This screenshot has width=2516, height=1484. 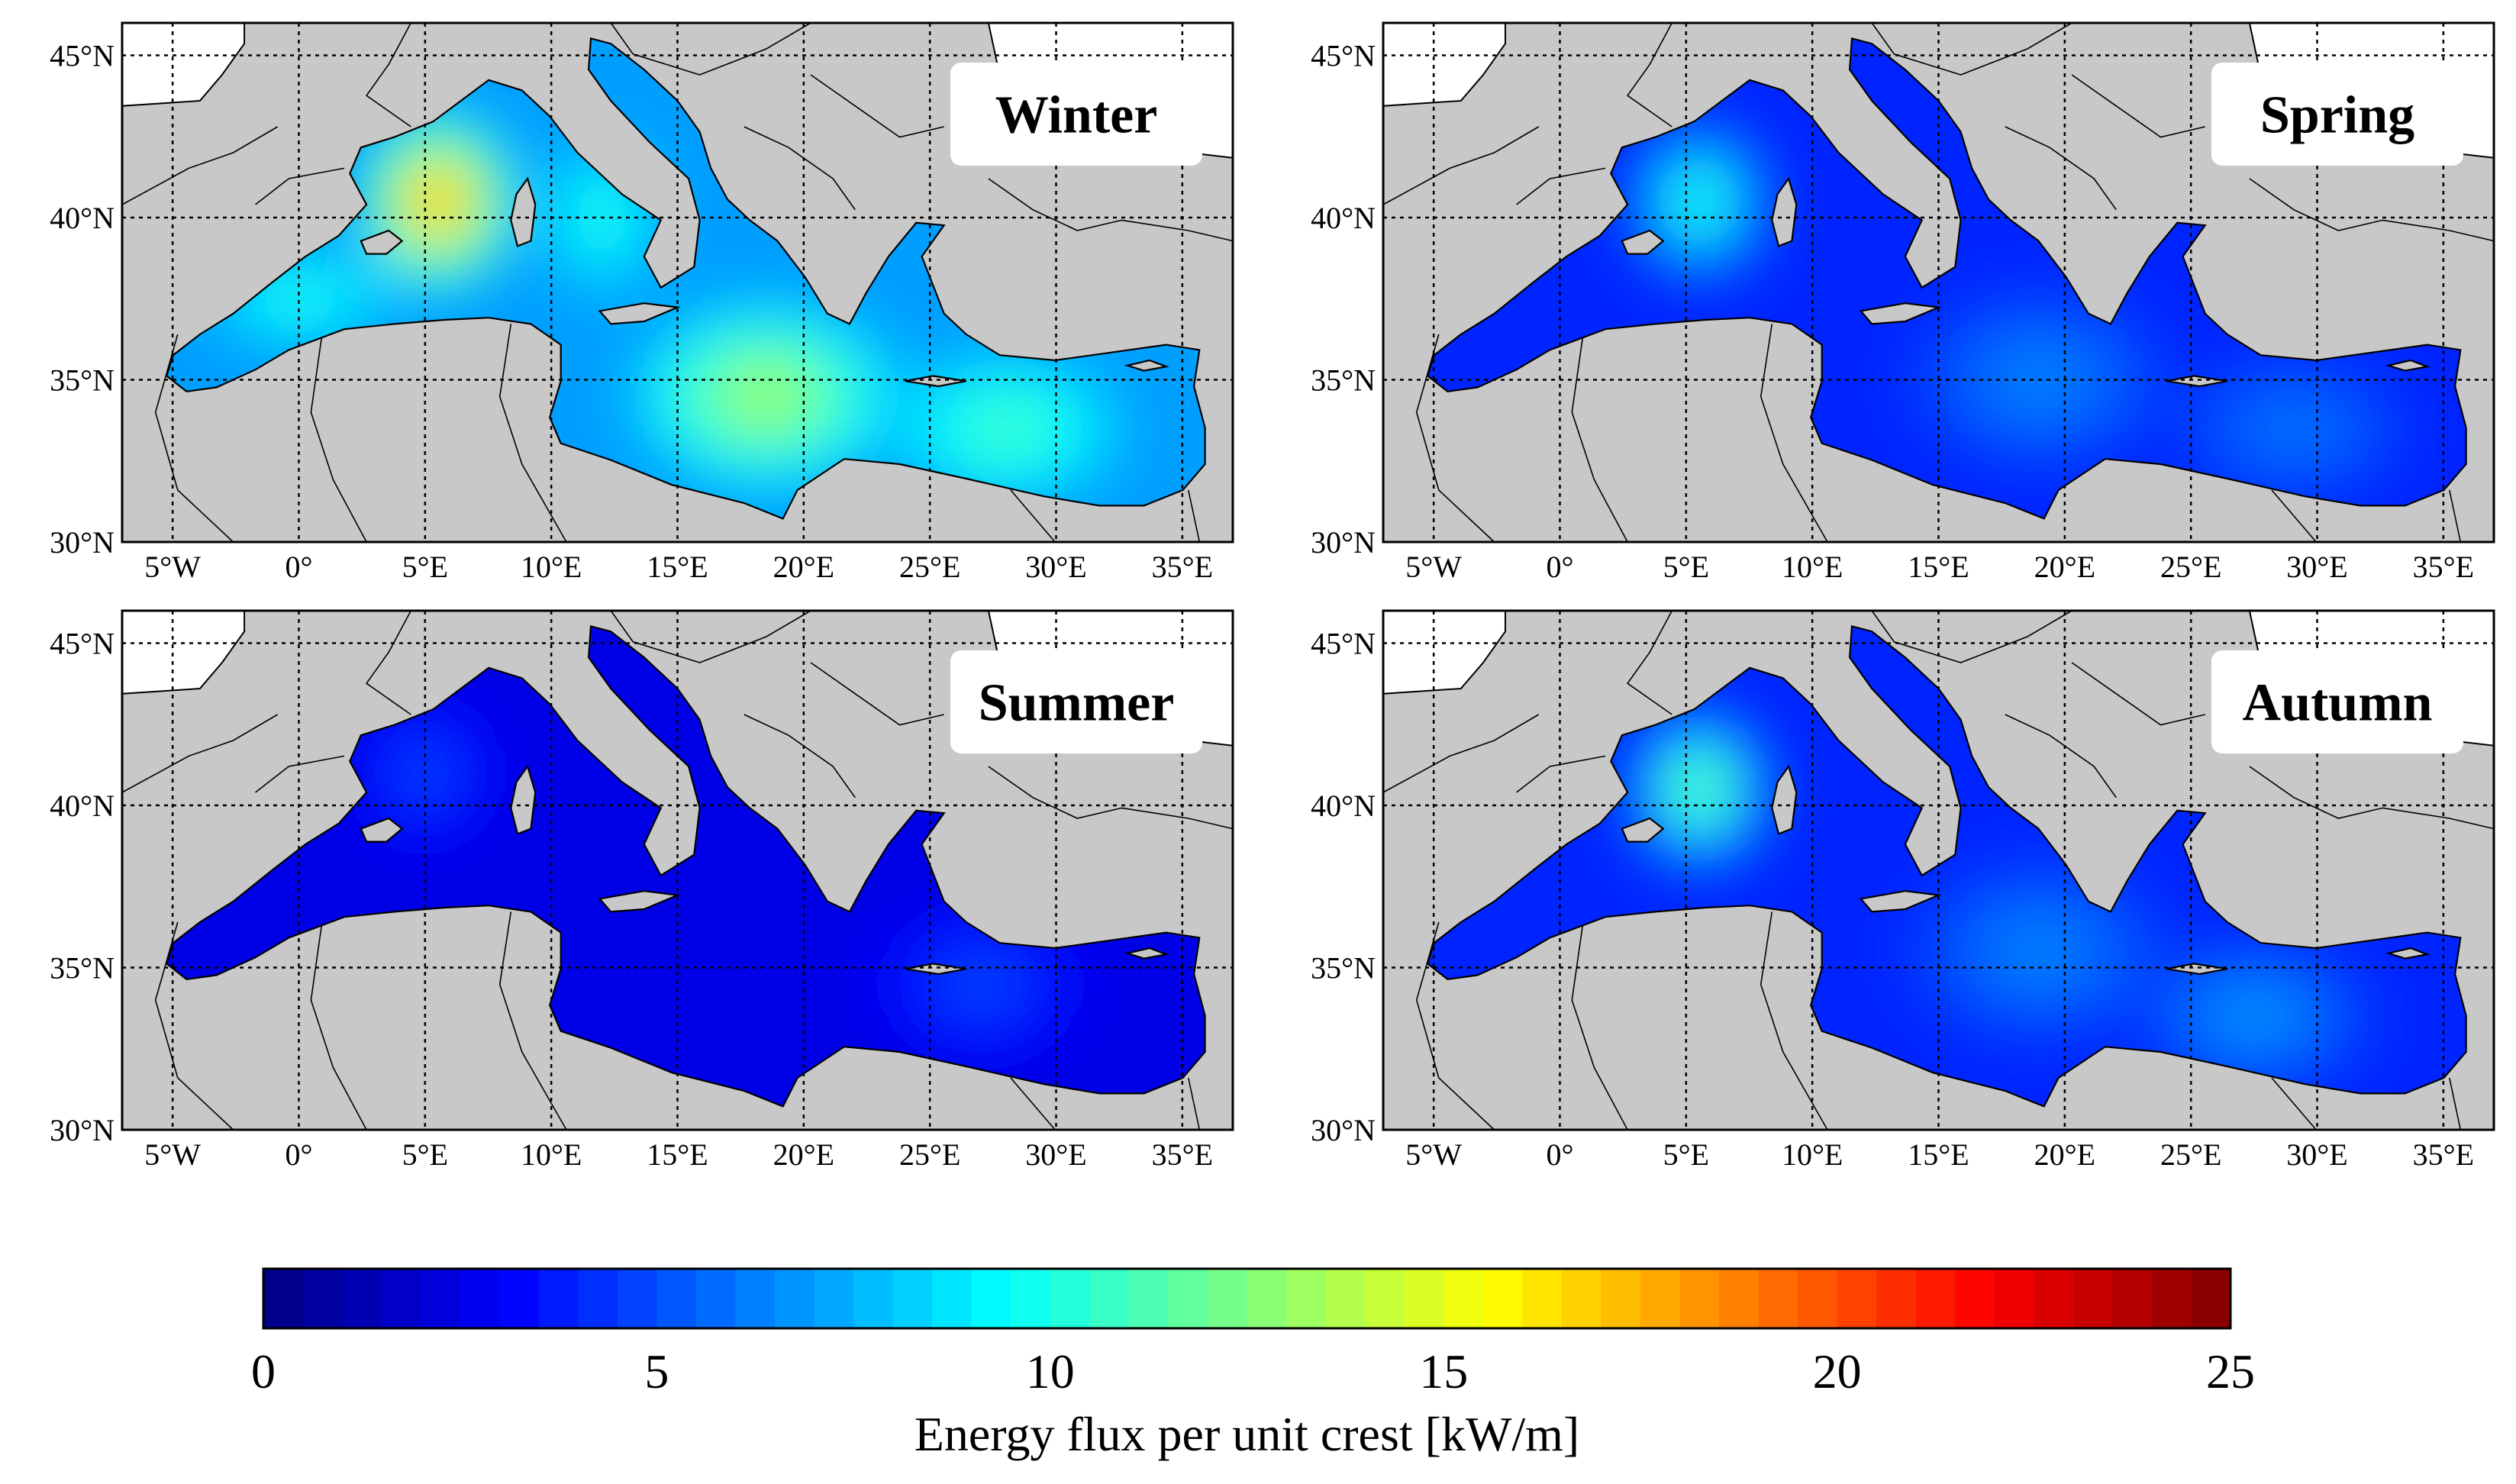 I want to click on season-label: Autumn, so click(x=2338, y=703).